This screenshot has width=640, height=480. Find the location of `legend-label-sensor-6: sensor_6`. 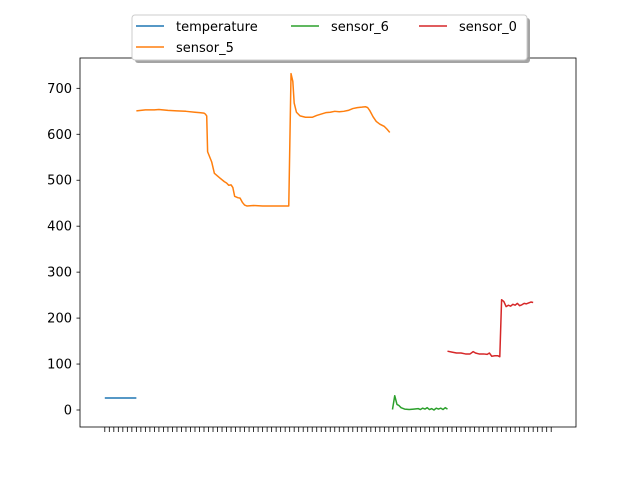

legend-label-sensor-6: sensor_6 is located at coordinates (360, 27).